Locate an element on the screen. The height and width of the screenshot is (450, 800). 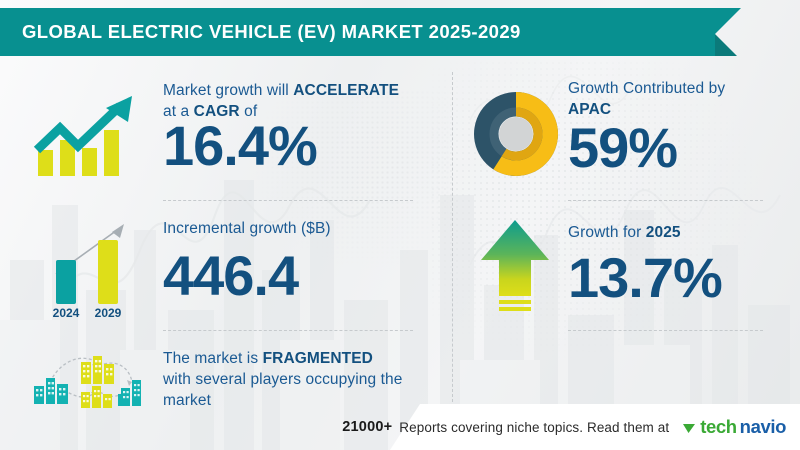
technavio-logo: tech navio is located at coordinates (734, 427).